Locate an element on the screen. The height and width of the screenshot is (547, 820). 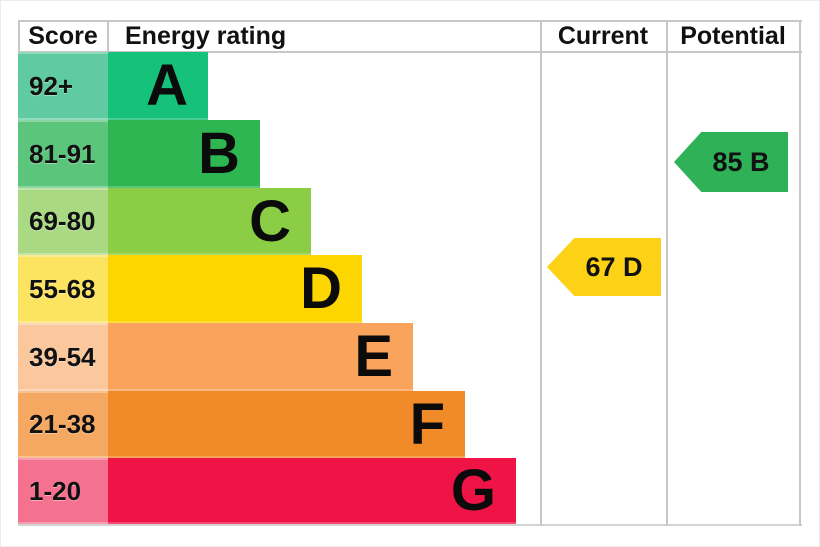
band-letter: F is located at coordinates (427, 424).